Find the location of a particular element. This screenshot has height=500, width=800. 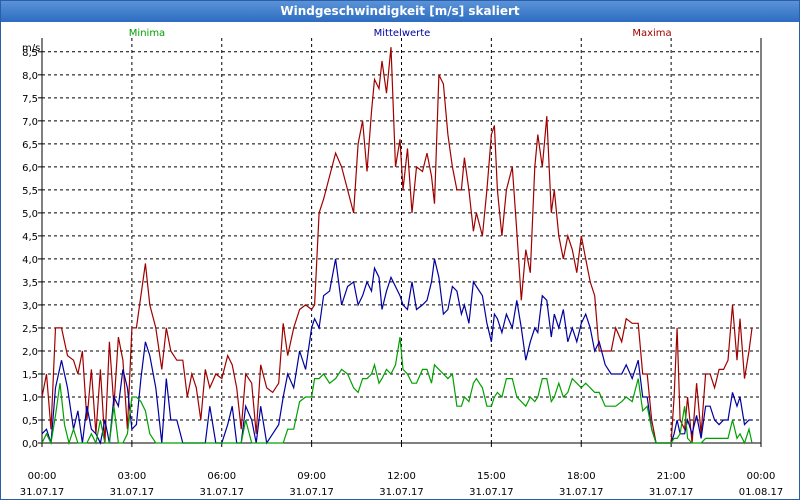

x-tick-date: 01.08.17 is located at coordinates (761, 492).